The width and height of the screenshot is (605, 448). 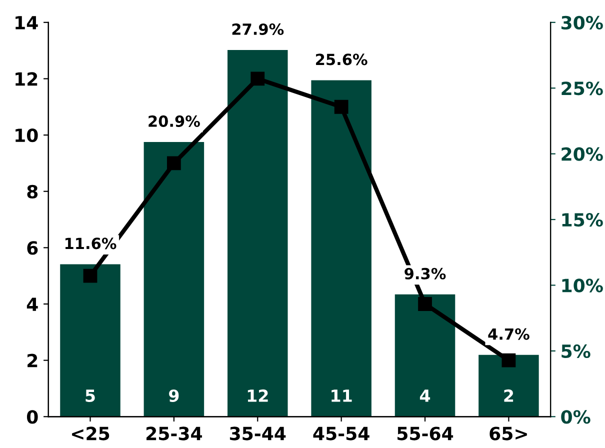 I want to click on data-label: 4.7%, so click(x=509, y=334).